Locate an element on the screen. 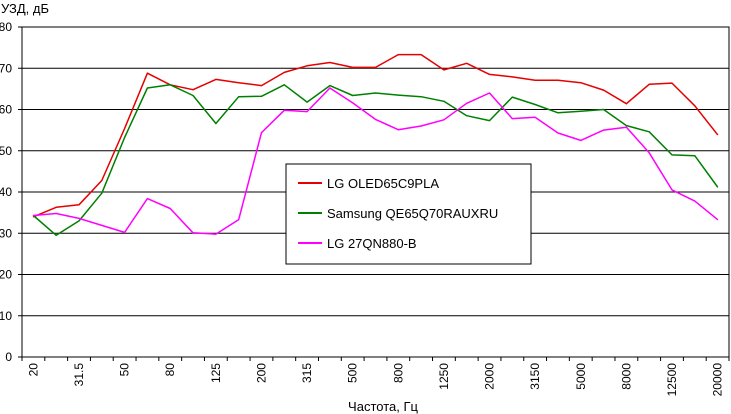  x-tick-label: 2000 is located at coordinates (490, 376).